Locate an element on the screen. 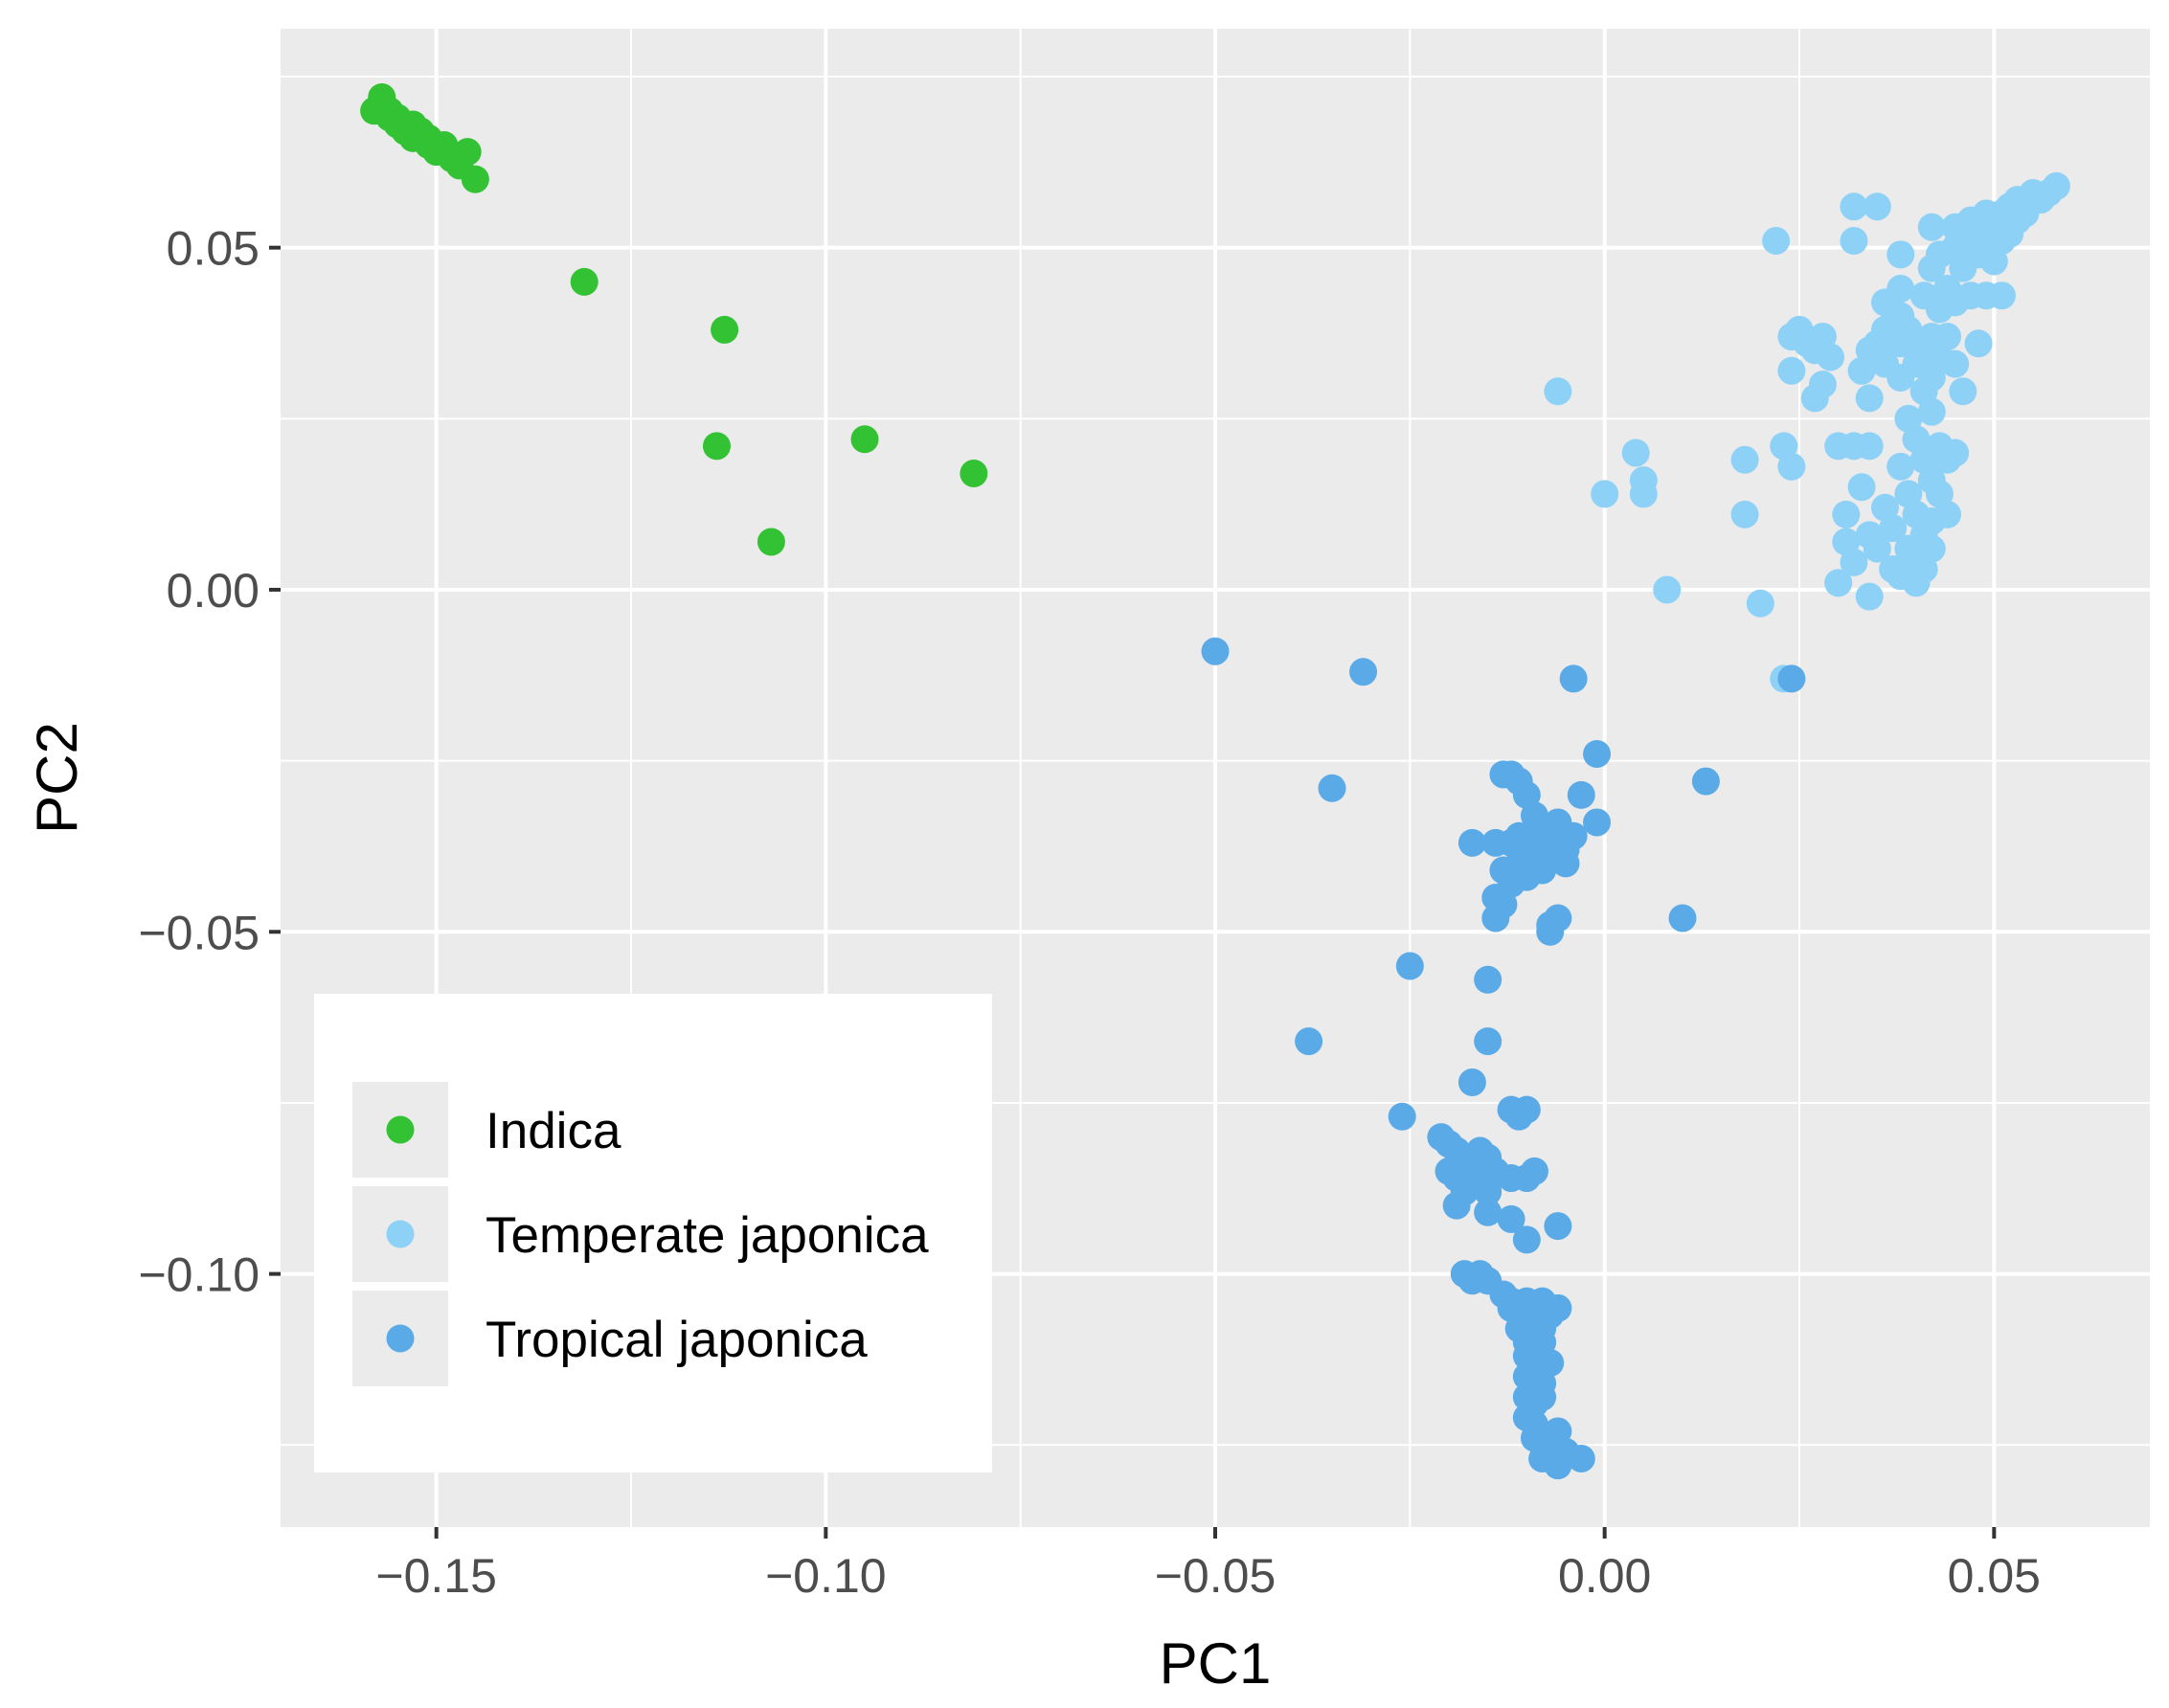  y-axis-title: PC2 is located at coordinates (57, 778).